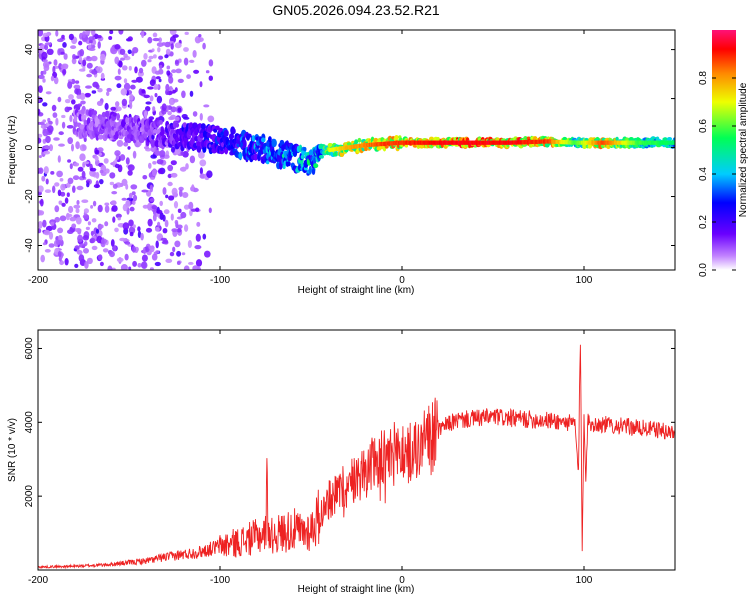 The image size is (750, 600). What do you see at coordinates (220, 580) in the screenshot?
I see `x-tick-label: -100` at bounding box center [220, 580].